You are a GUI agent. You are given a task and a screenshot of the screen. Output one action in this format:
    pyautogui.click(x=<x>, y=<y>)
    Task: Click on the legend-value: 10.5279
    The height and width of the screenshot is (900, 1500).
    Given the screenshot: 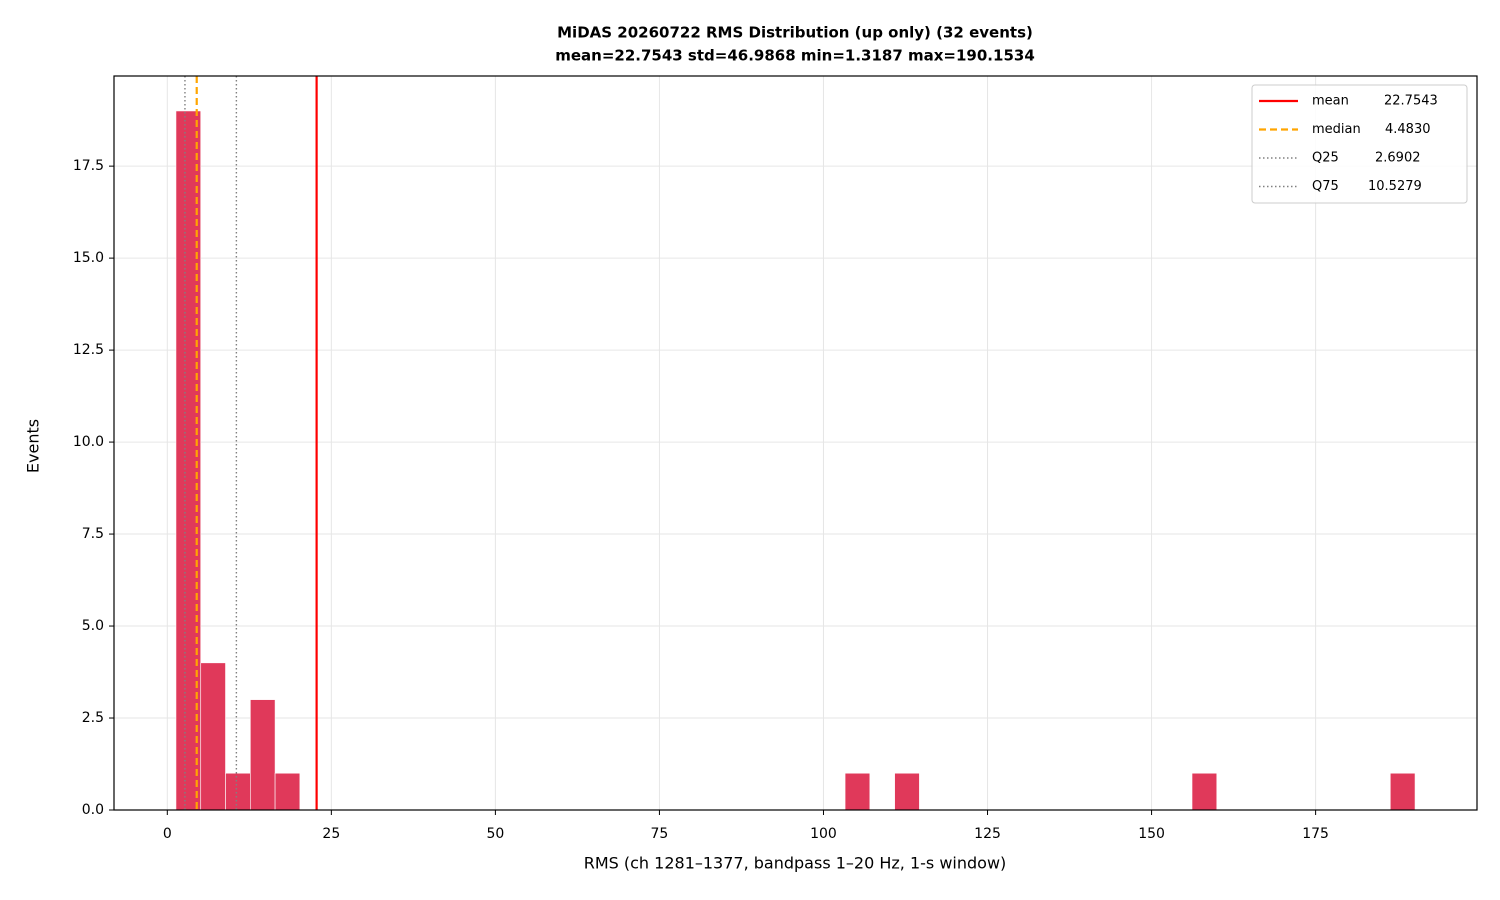 What is the action you would take?
    pyautogui.click(x=1395, y=186)
    